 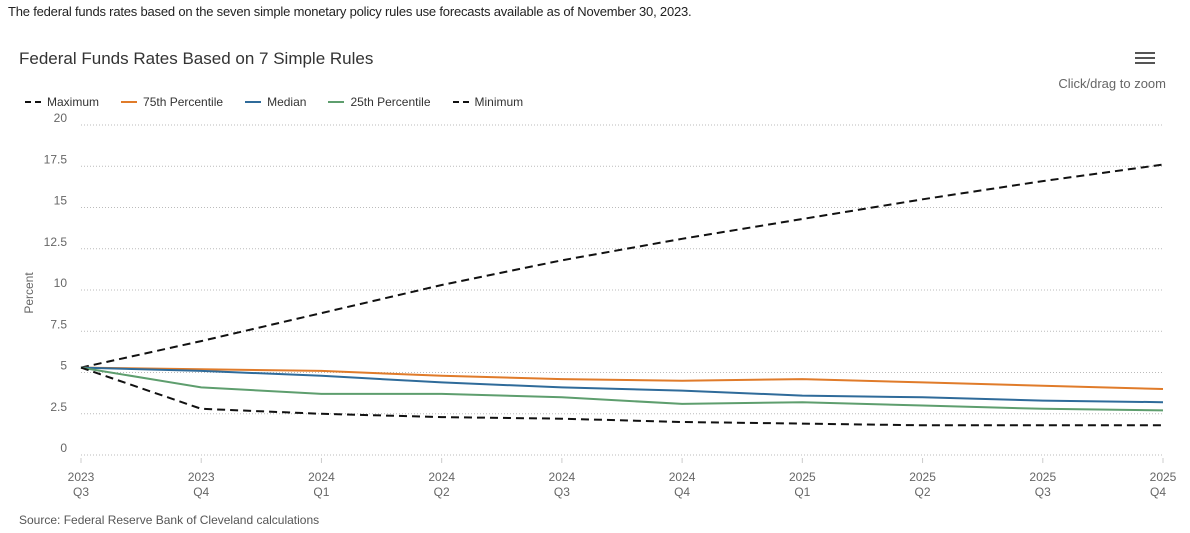 I want to click on legend-item-75th-percentile: 75th Percentile, so click(x=172, y=102).